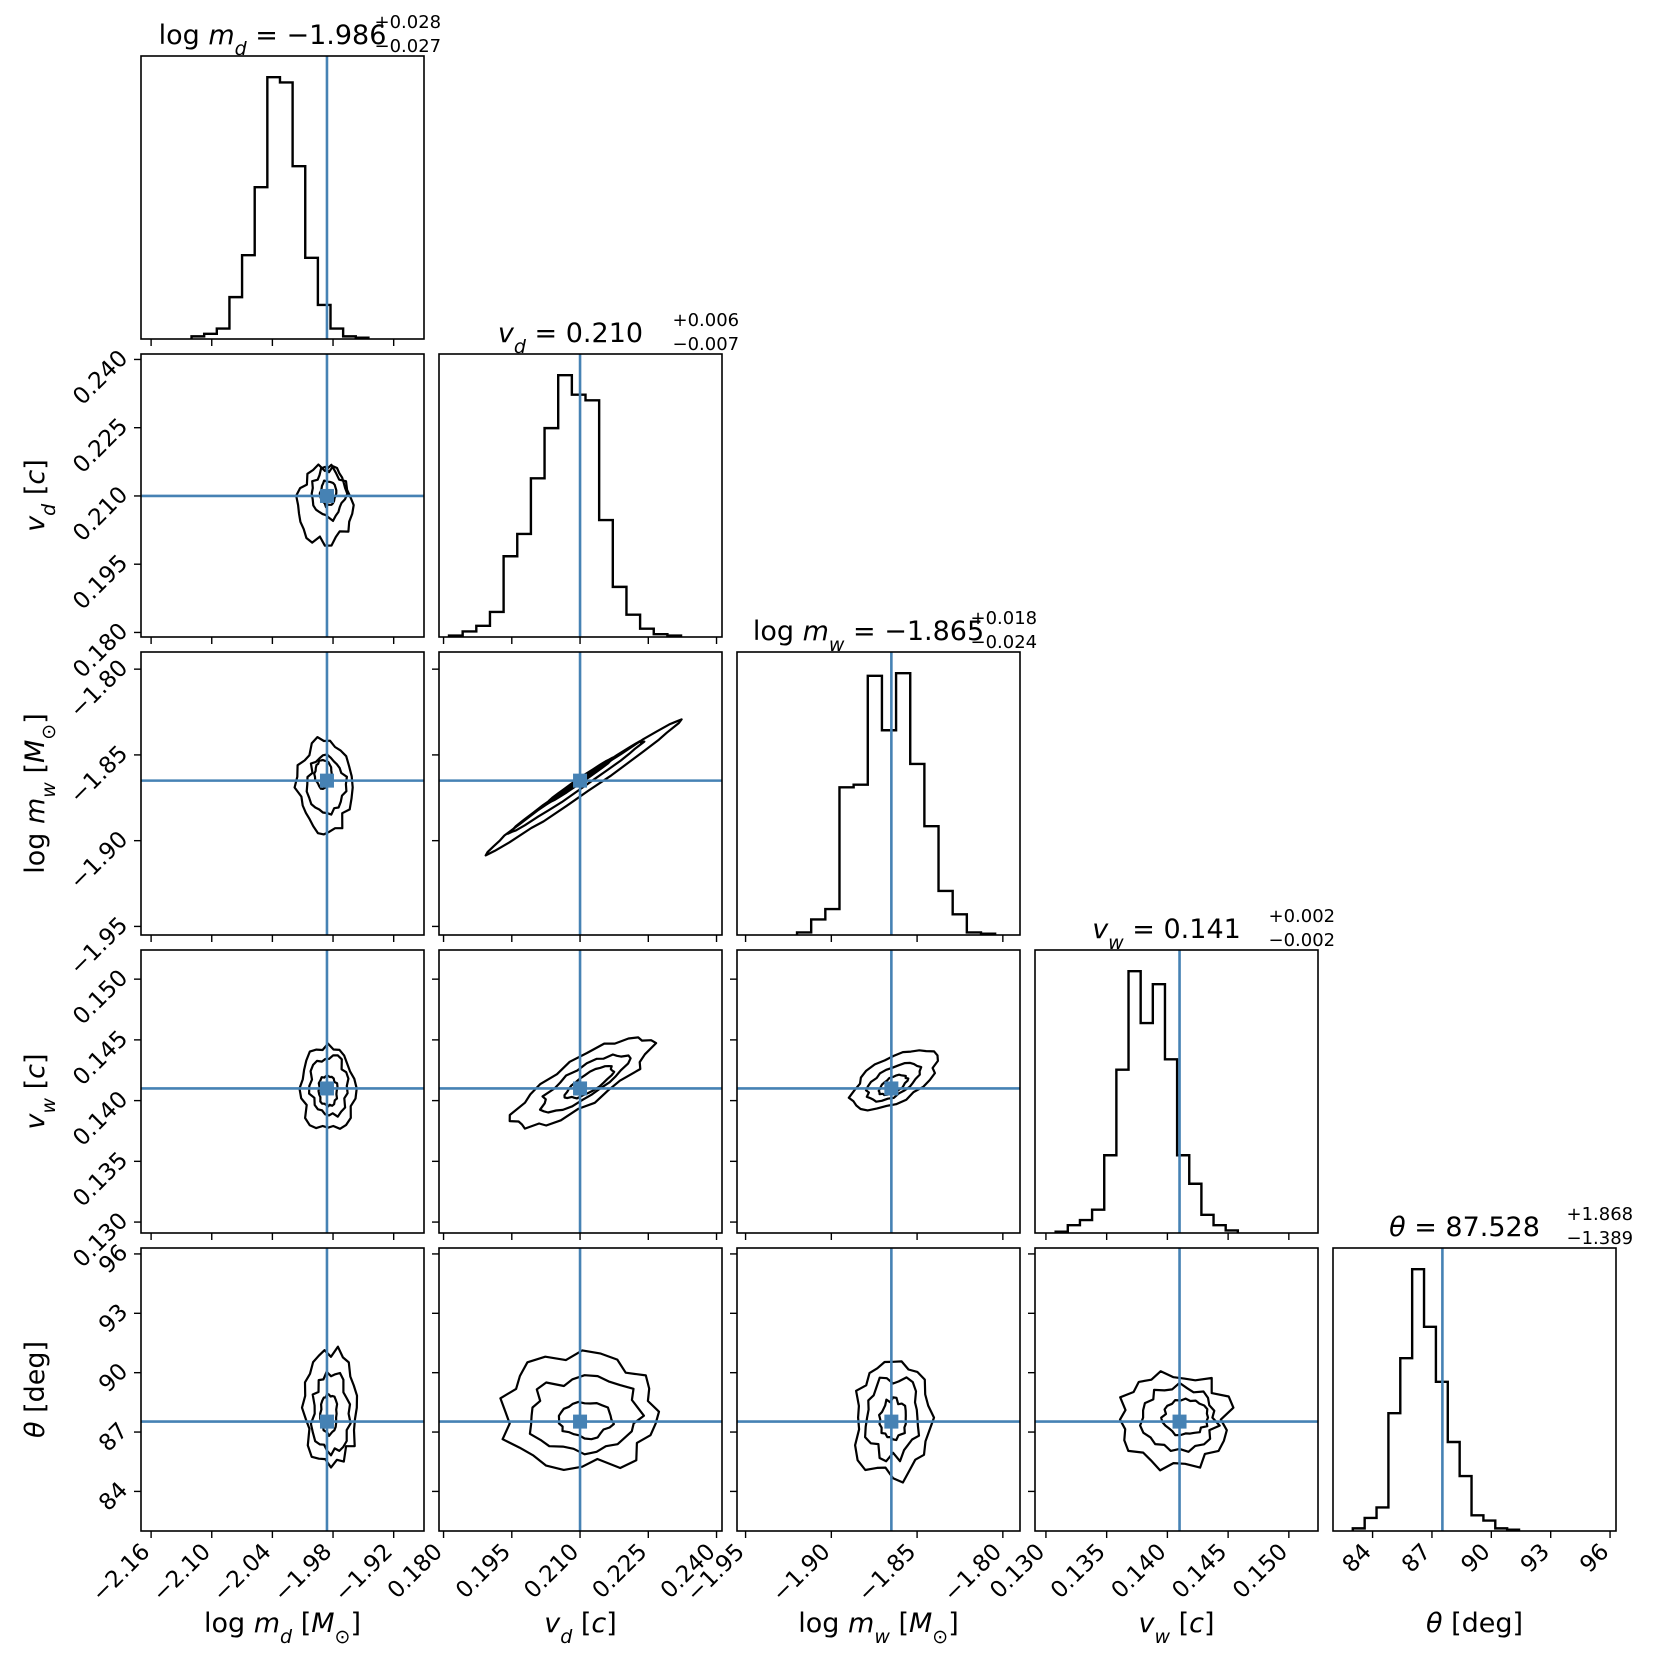  I want to click on panel-title: θ = 87.528, so click(1464, 1227).